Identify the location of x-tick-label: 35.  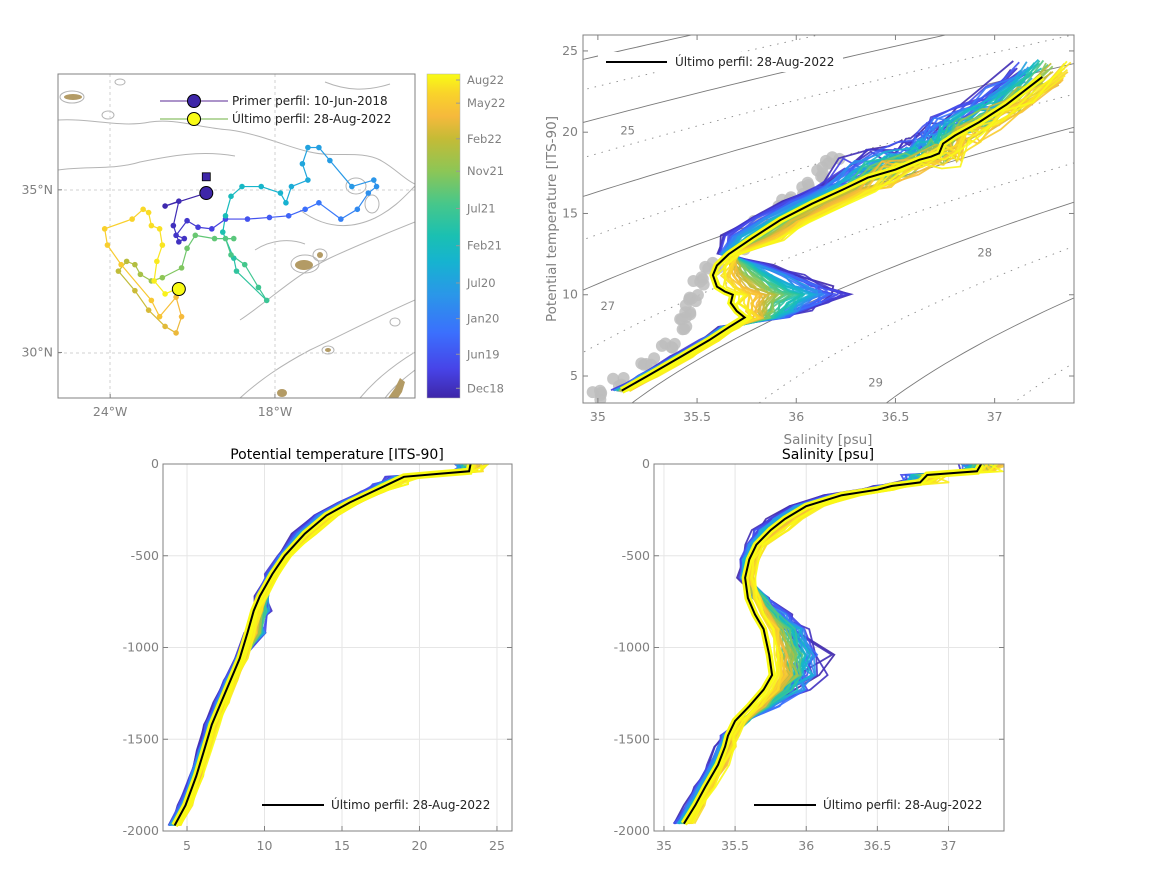
(598, 416).